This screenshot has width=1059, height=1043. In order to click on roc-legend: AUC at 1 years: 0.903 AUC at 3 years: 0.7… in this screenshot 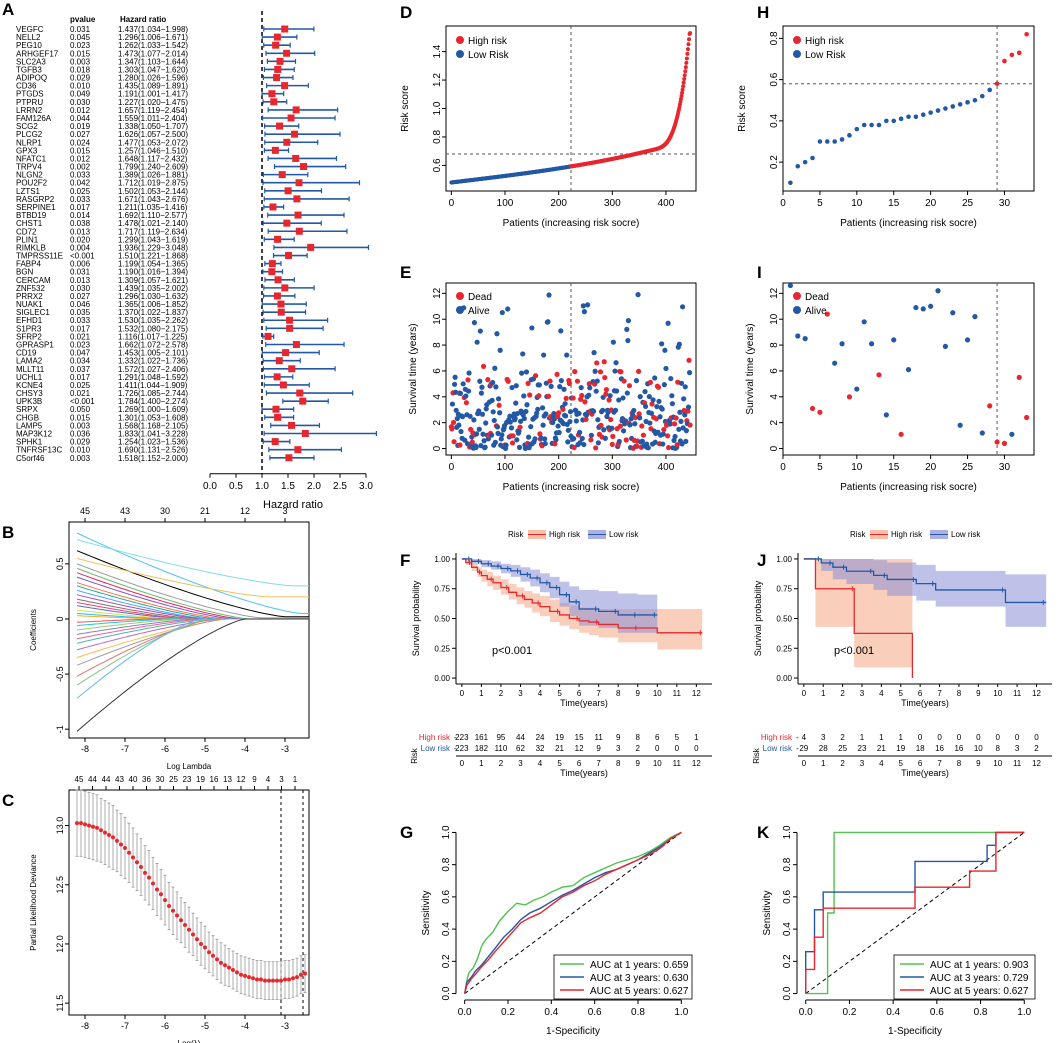, I will do `click(964, 977)`.